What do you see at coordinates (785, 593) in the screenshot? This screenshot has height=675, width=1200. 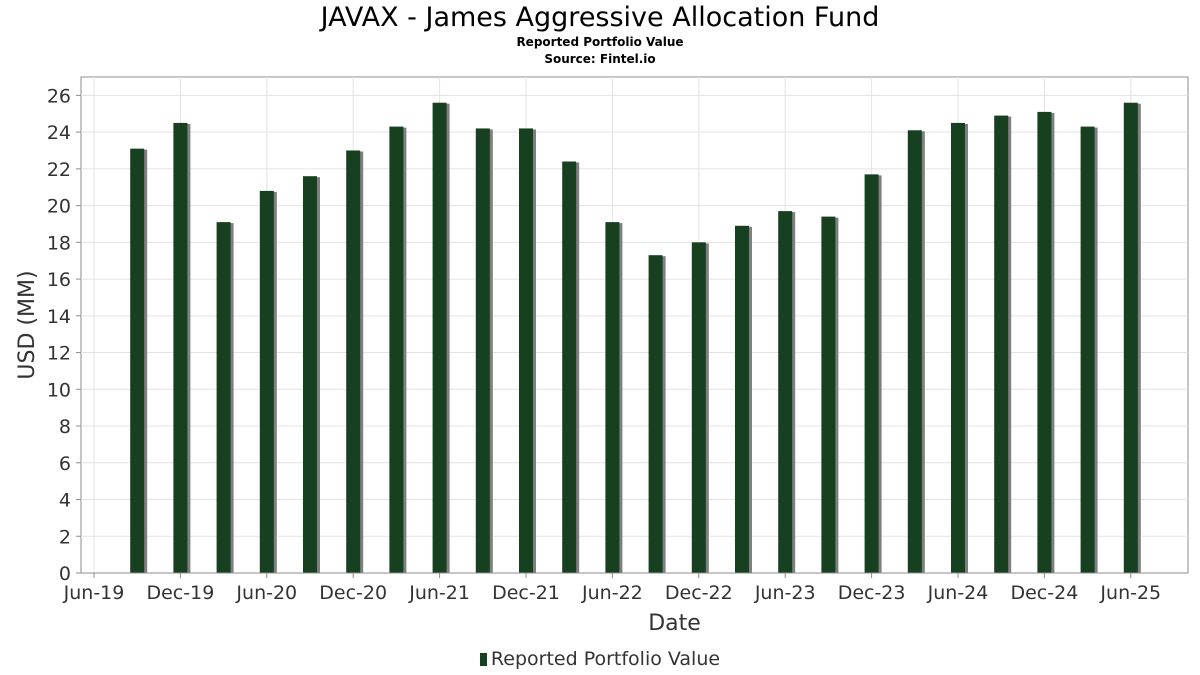 I see `x-tick-label: Jun-23` at bounding box center [785, 593].